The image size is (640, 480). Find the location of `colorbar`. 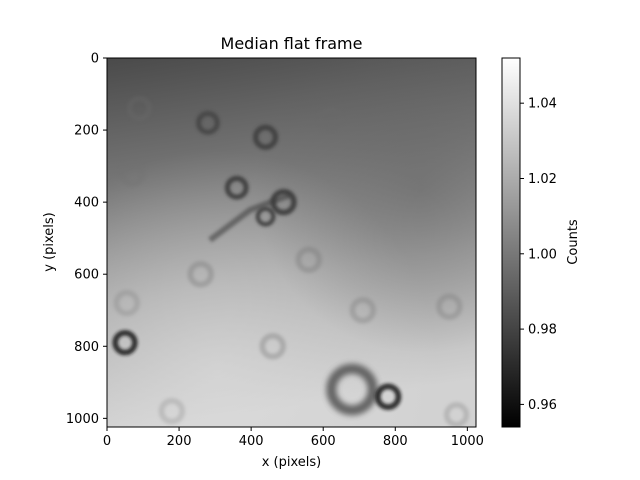

colorbar is located at coordinates (511, 242).